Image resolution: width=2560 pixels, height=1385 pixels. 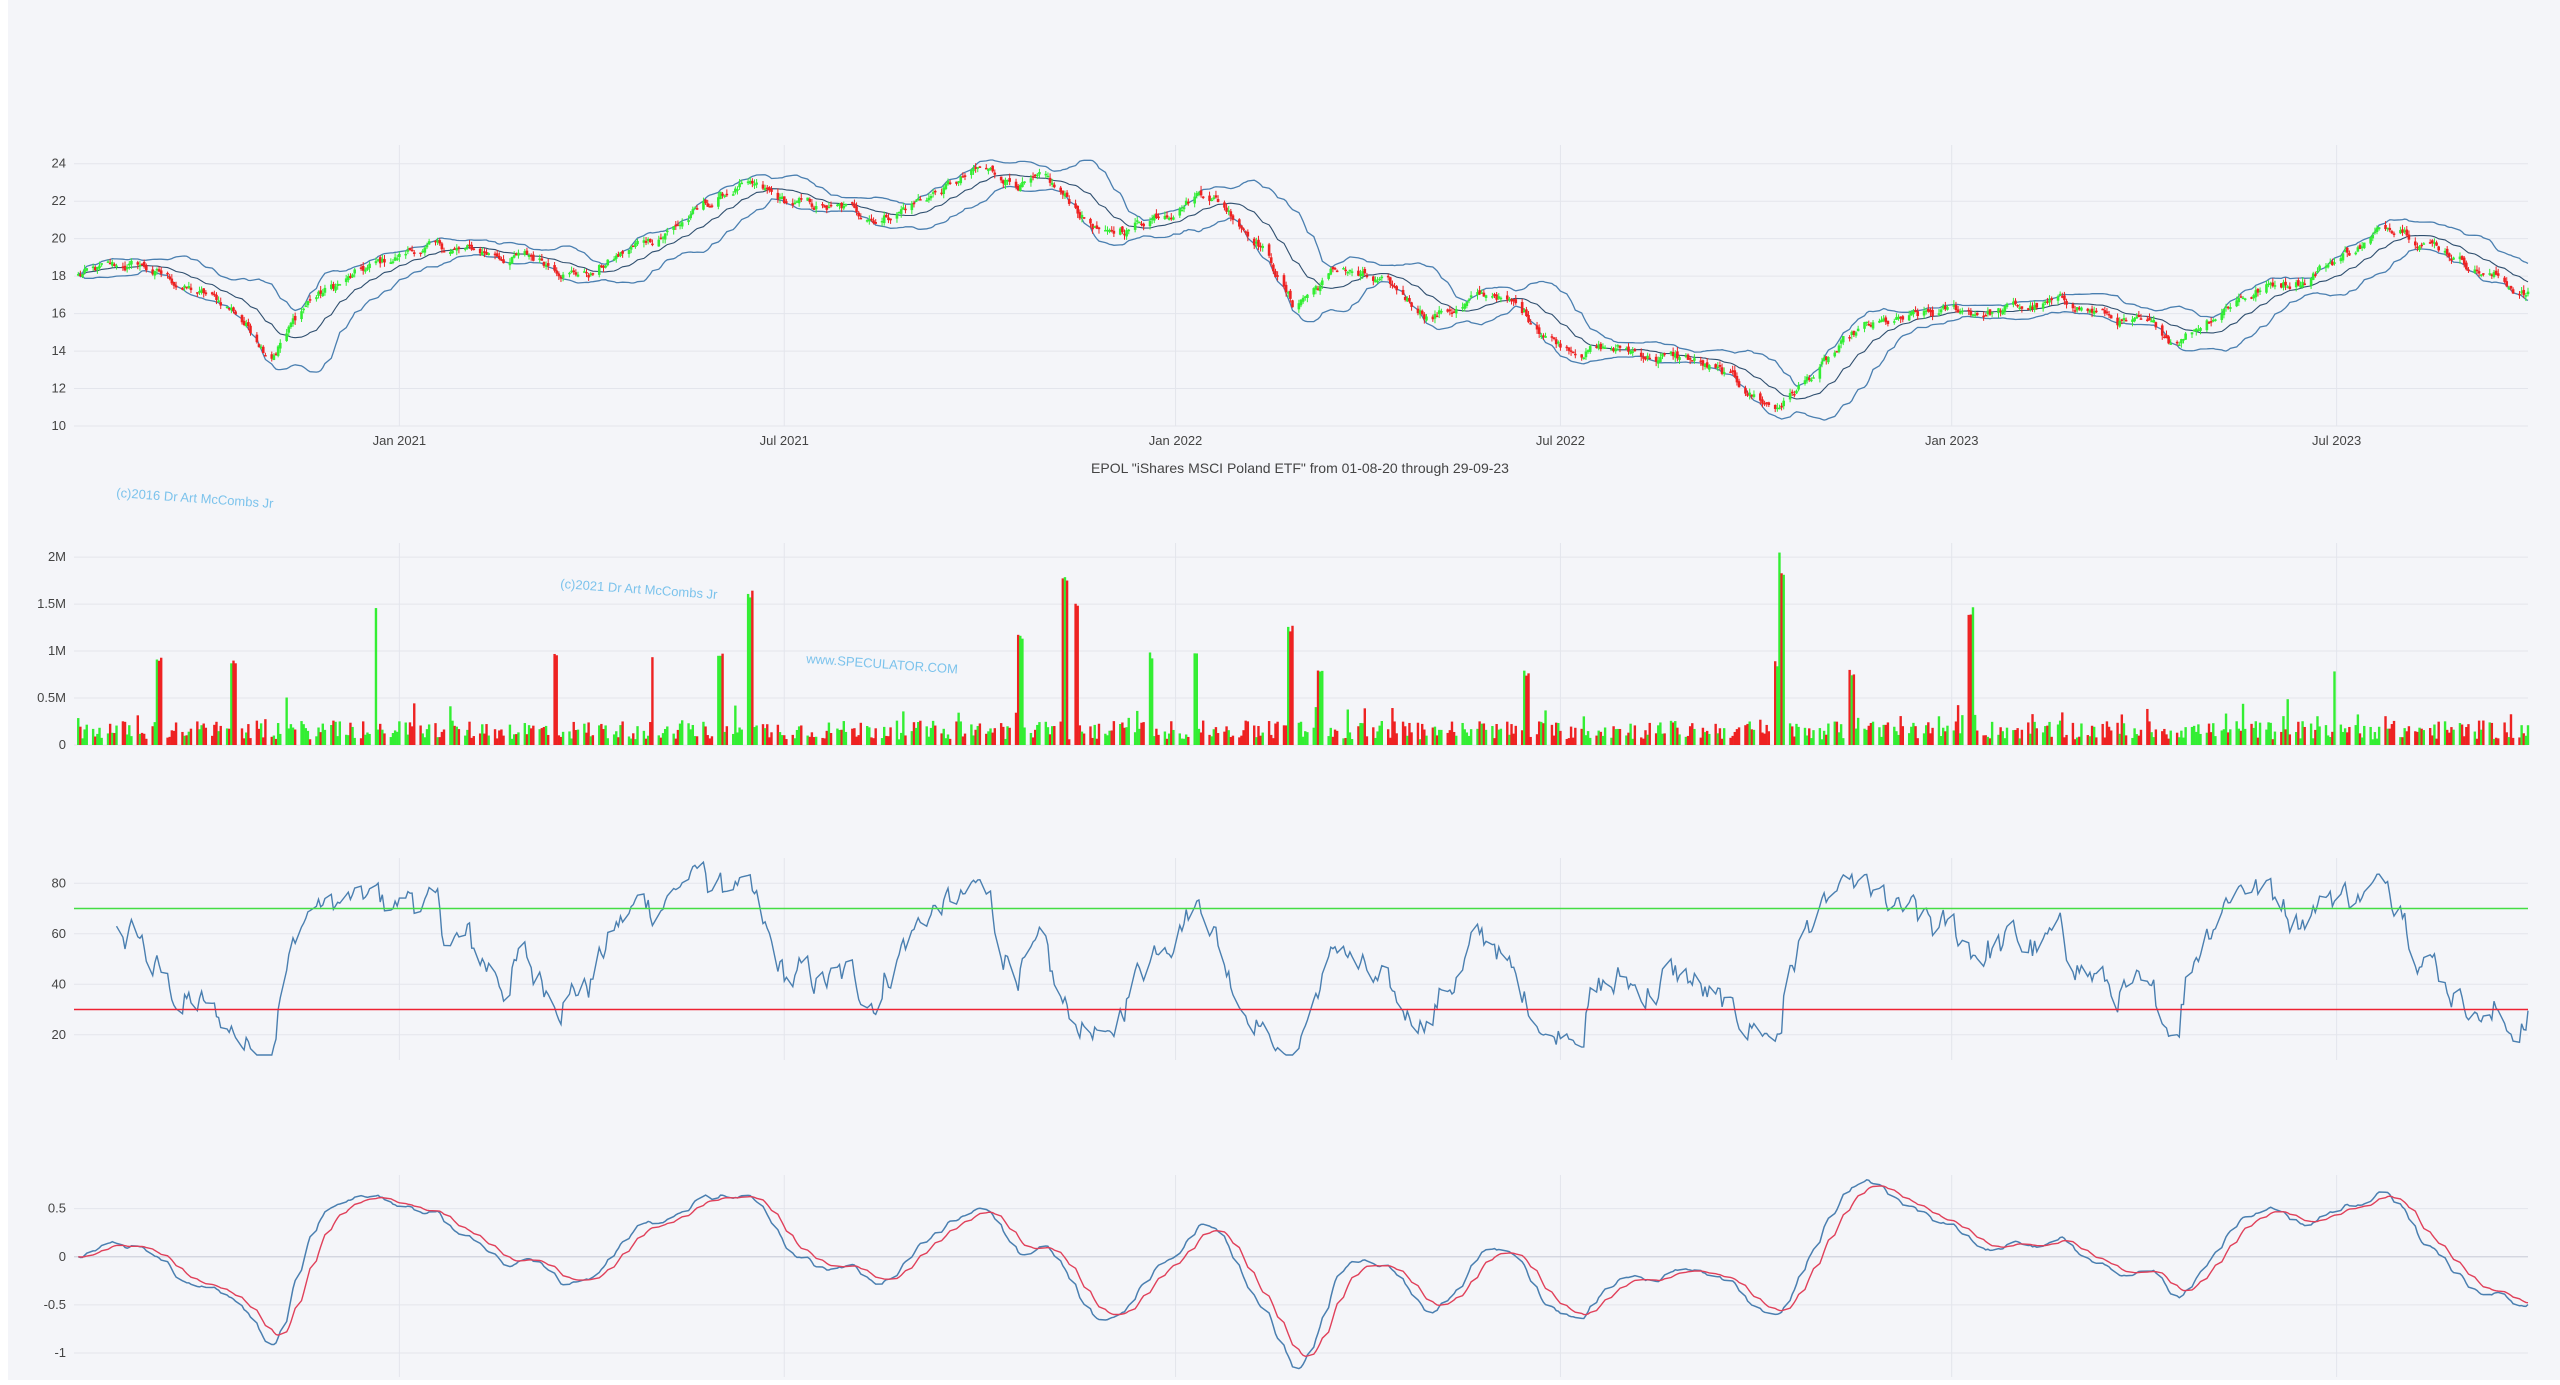 What do you see at coordinates (2336, 440) in the screenshot?
I see `x-tick-label: Jul 2023` at bounding box center [2336, 440].